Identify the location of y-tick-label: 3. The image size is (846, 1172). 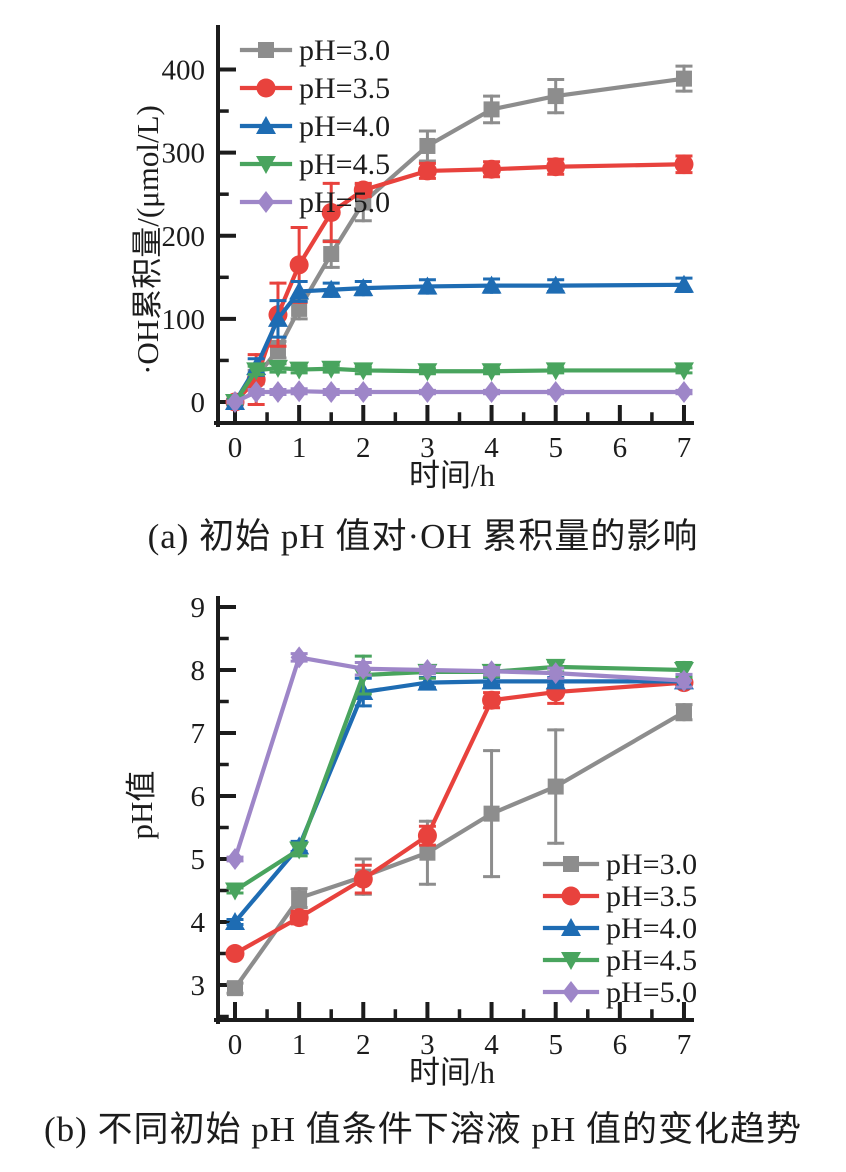
(198, 986).